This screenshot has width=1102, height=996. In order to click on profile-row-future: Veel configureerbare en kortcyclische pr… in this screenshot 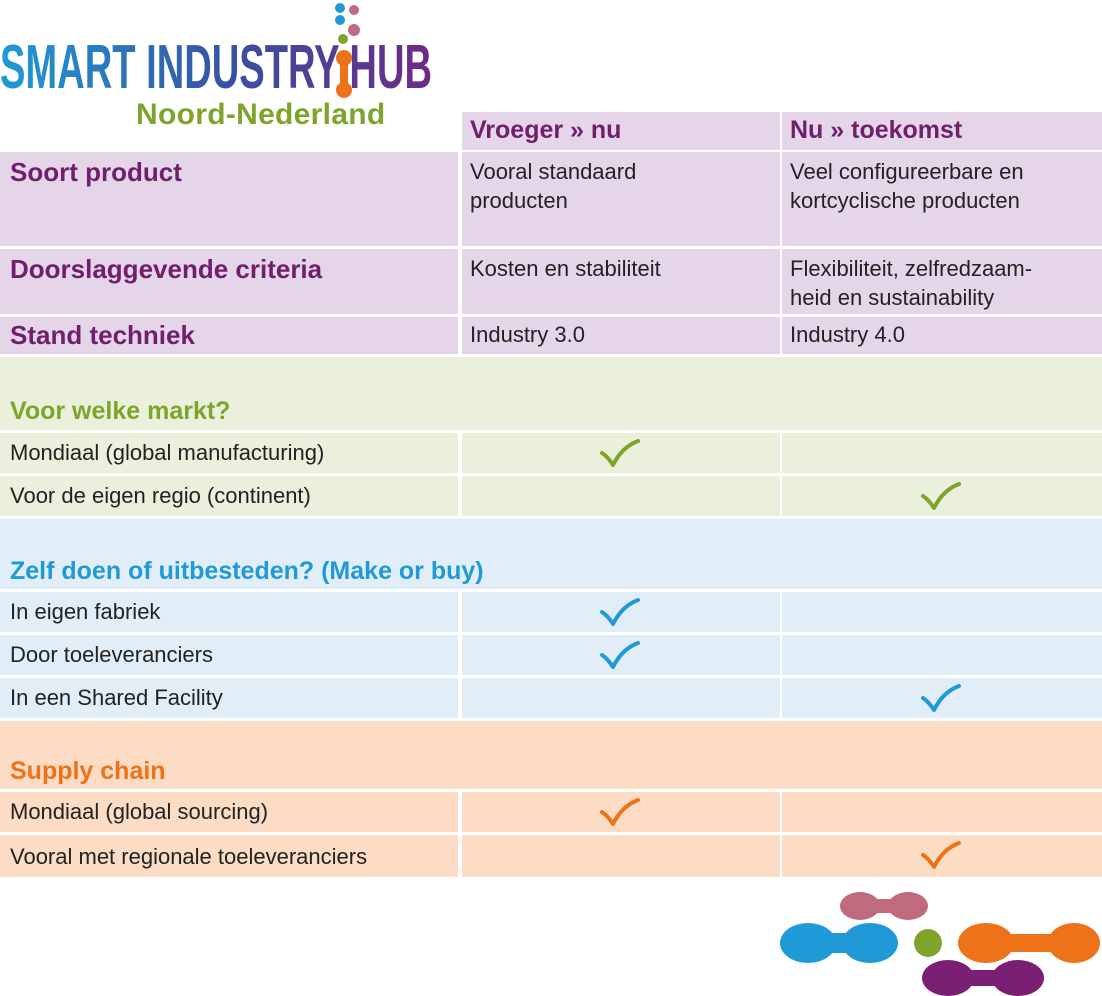, I will do `click(942, 199)`.